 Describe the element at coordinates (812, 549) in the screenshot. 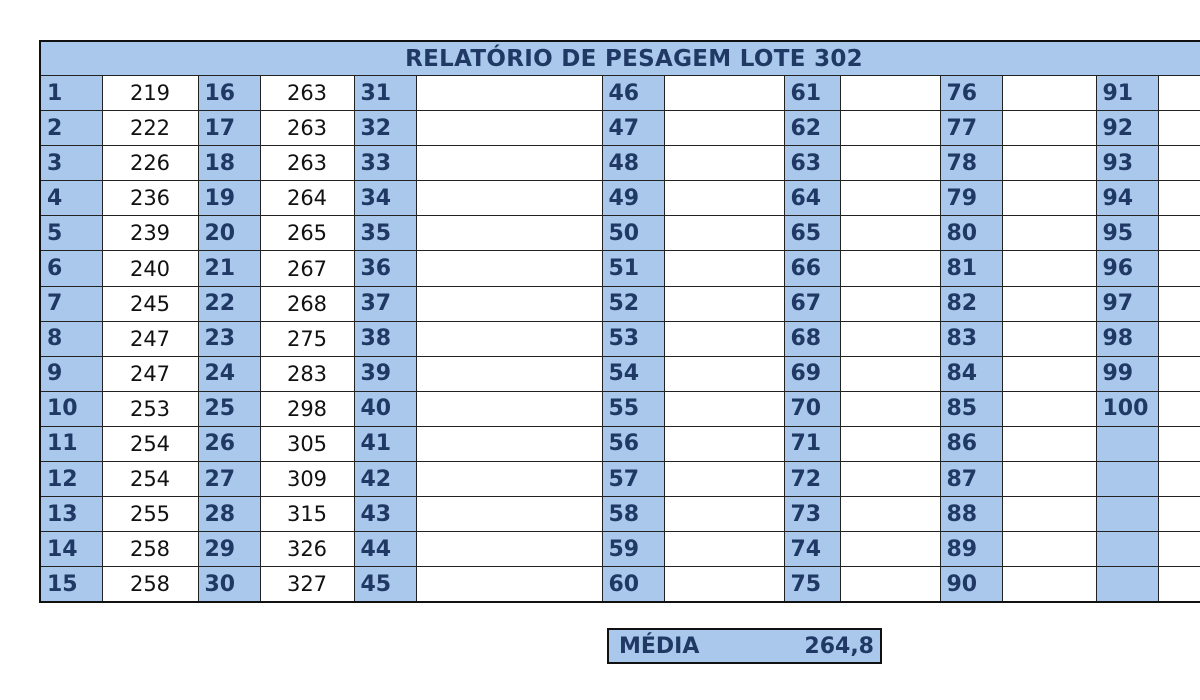

I see `animal-number-cell: 74` at that location.